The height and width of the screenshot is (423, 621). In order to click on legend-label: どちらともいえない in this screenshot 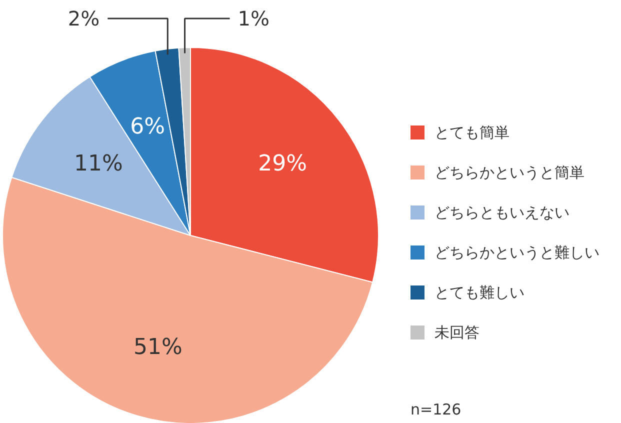, I will do `click(502, 213)`.